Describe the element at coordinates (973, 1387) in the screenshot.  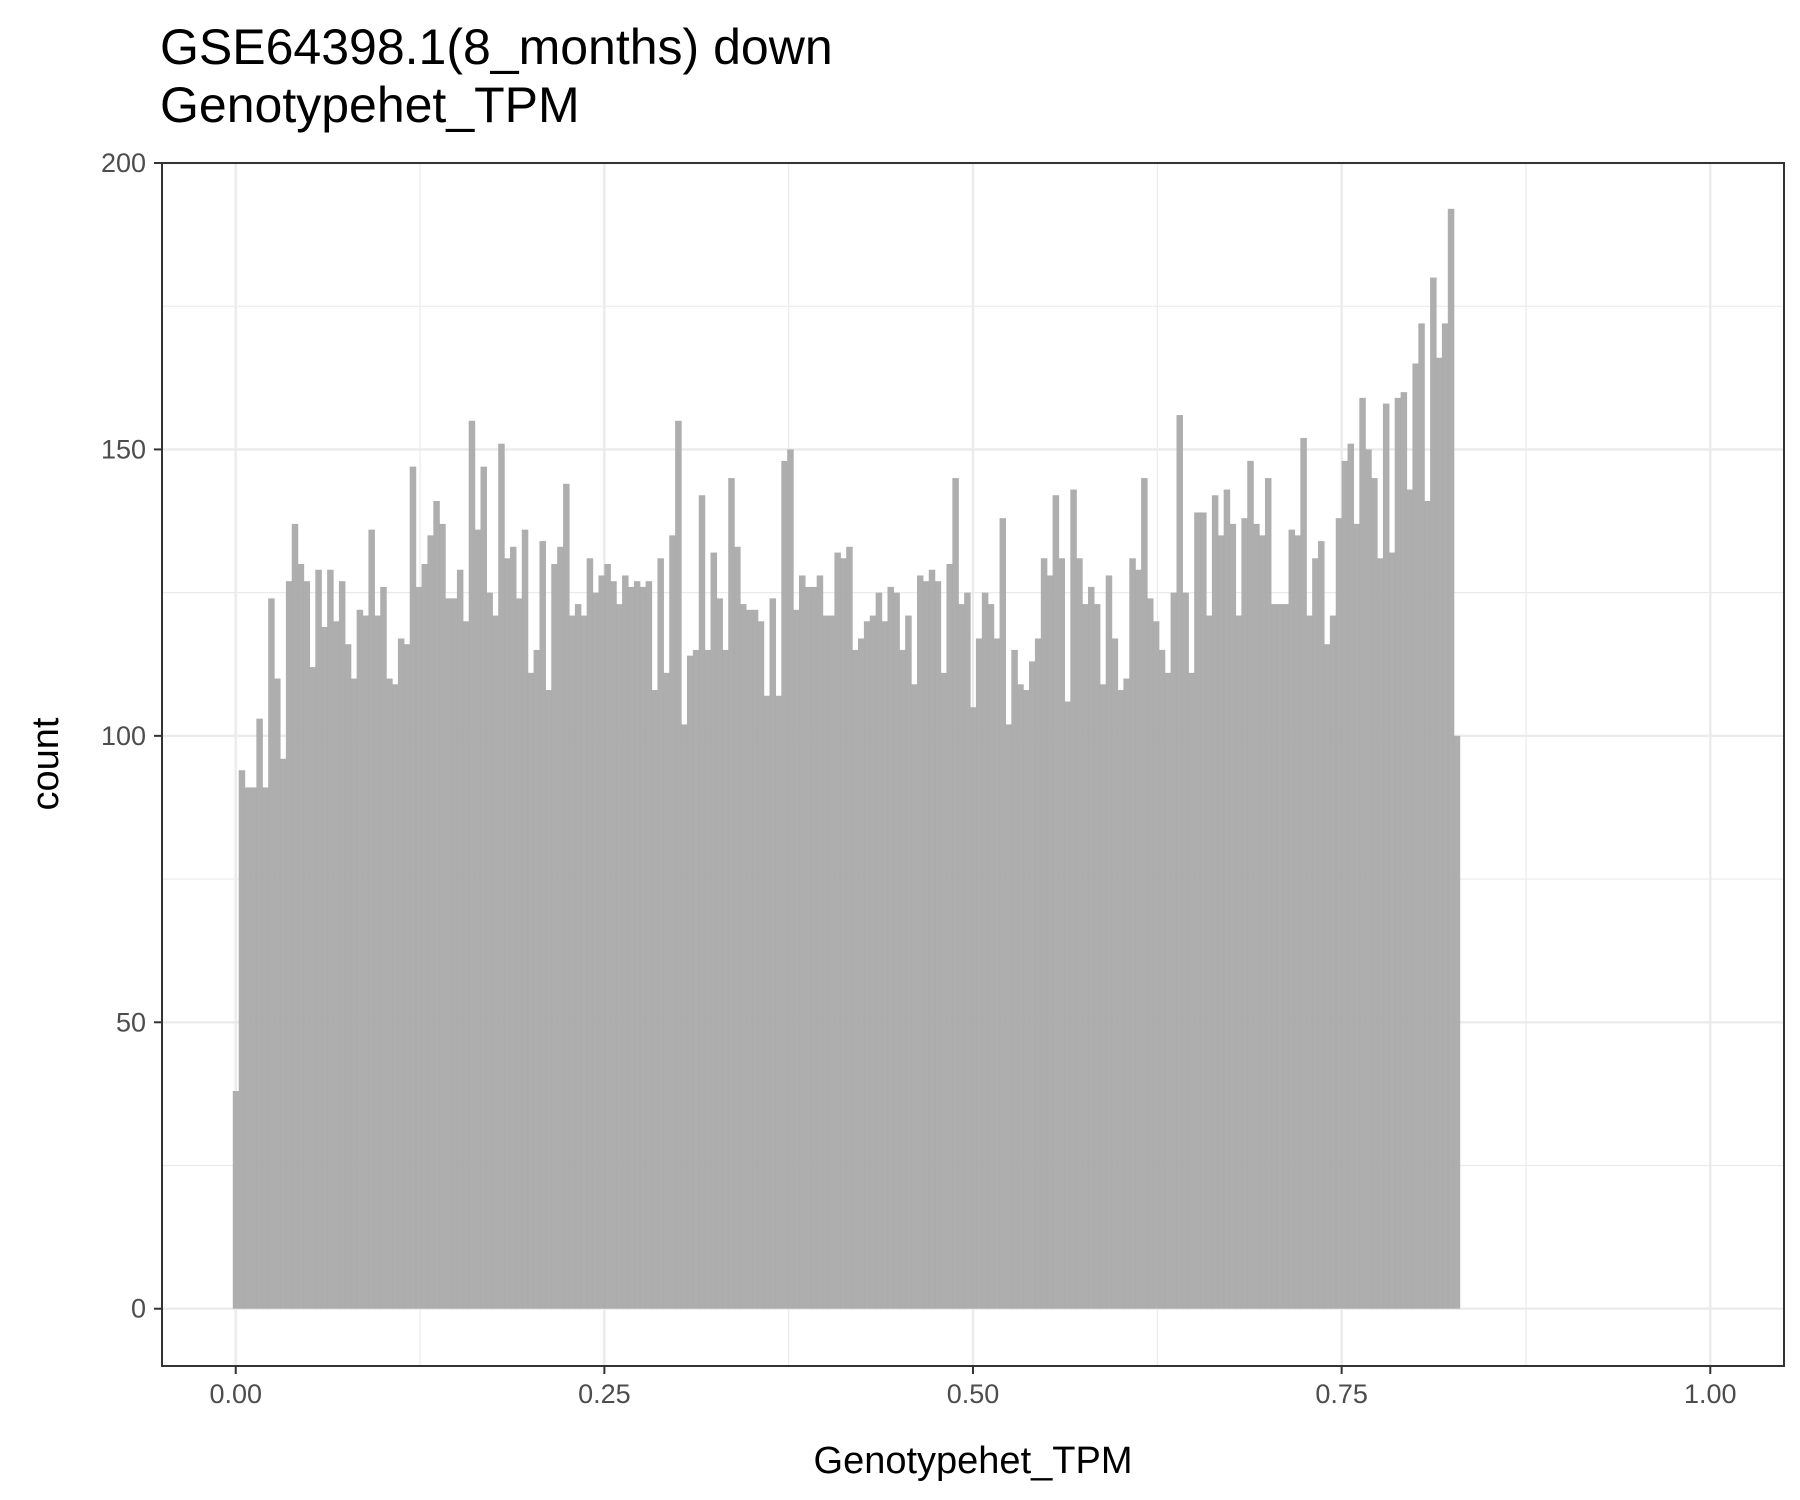
I see `x-axis: 0.00 0.25 0.50 0.75 1.00` at that location.